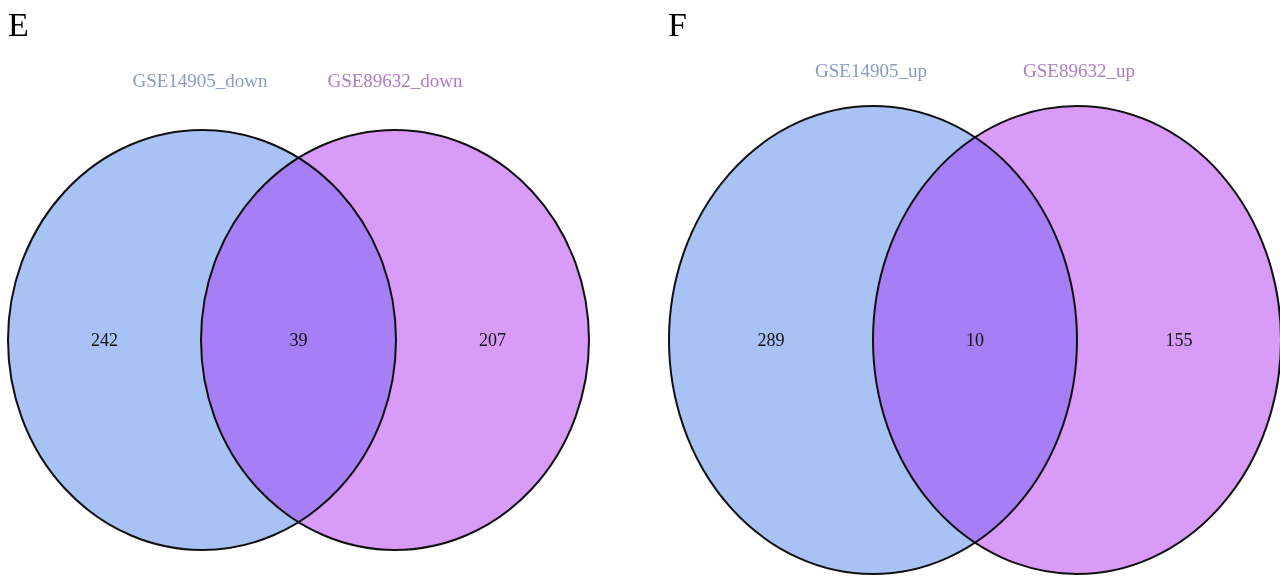  What do you see at coordinates (871, 70) in the screenshot?
I see `category-label: GSE14905_up` at bounding box center [871, 70].